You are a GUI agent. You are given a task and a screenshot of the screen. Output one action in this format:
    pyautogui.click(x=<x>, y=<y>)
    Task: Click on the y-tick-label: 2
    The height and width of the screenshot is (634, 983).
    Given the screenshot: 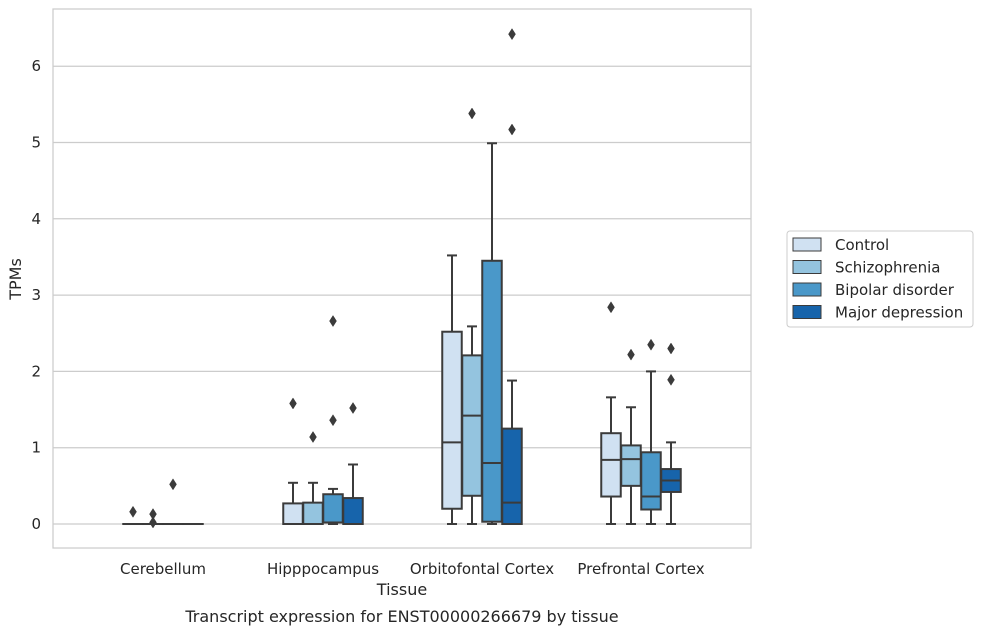 What is the action you would take?
    pyautogui.click(x=36, y=371)
    